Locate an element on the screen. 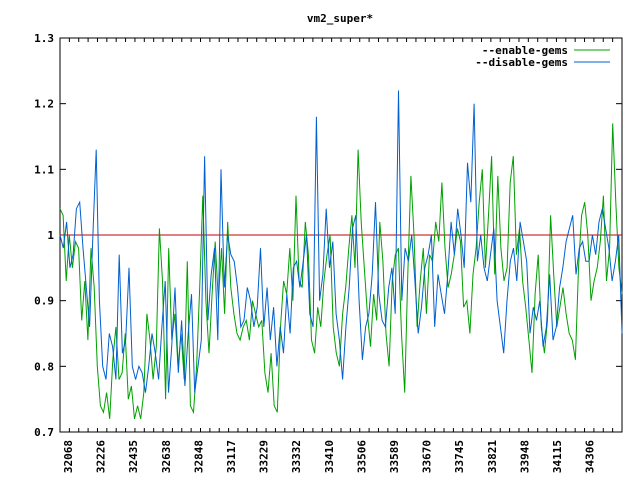 The image size is (640, 480). y-tick-label: 0.7 is located at coordinates (44, 432).